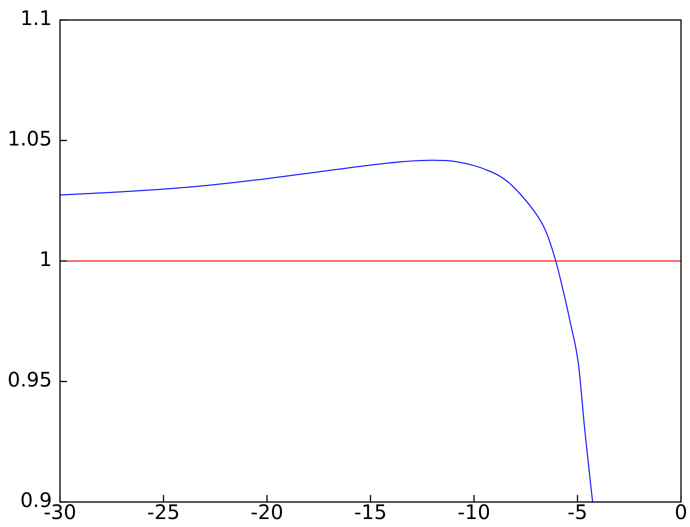  What do you see at coordinates (267, 512) in the screenshot?
I see `x-tick-label: -20` at bounding box center [267, 512].